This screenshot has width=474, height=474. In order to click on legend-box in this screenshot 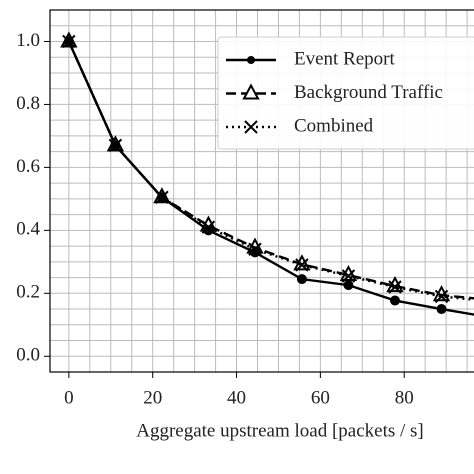, I will do `click(345, 93)`.